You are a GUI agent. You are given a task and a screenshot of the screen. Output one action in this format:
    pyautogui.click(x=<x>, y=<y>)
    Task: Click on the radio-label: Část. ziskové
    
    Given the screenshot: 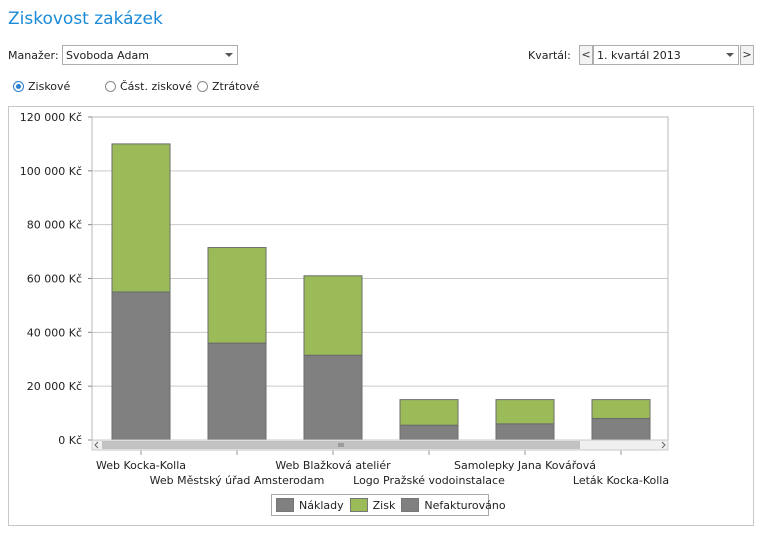 What is the action you would take?
    pyautogui.click(x=156, y=86)
    